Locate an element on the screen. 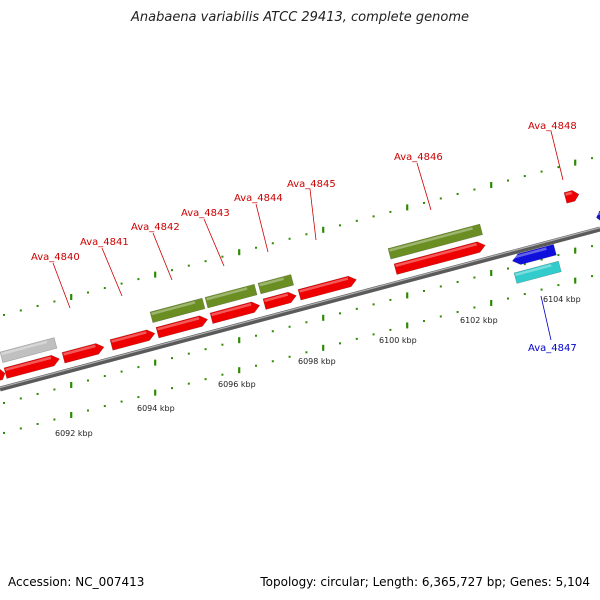  gene-label-ava-4846: Ava_4846 is located at coordinates (418, 157).